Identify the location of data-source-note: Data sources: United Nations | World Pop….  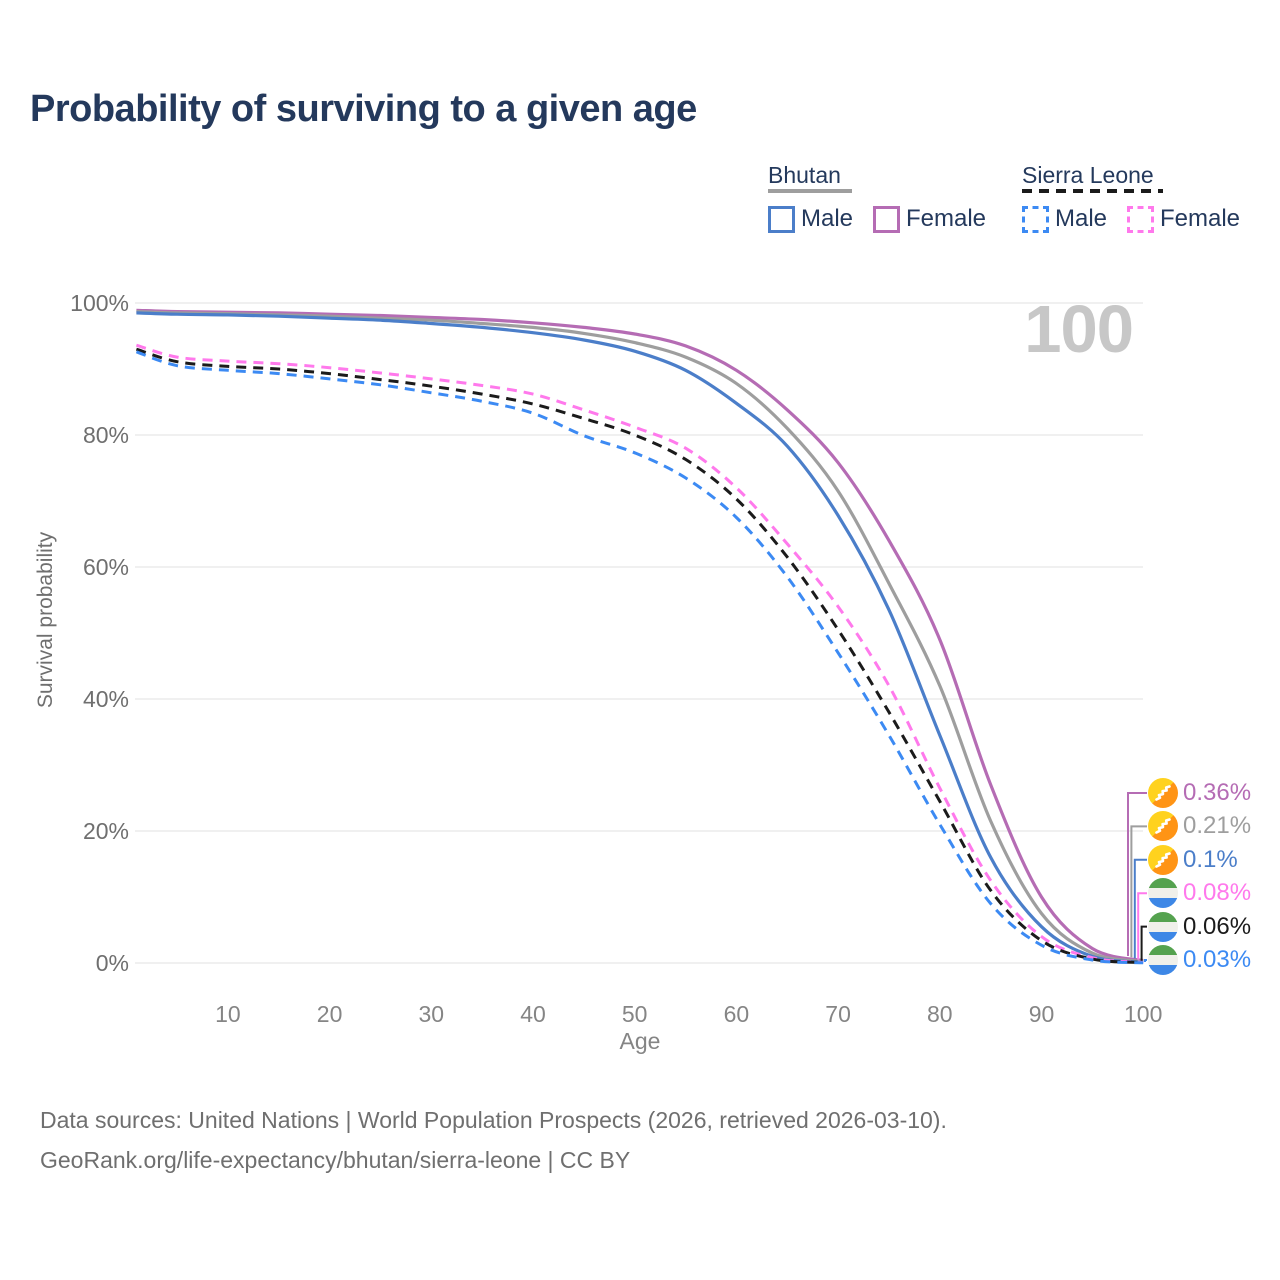
(493, 1120).